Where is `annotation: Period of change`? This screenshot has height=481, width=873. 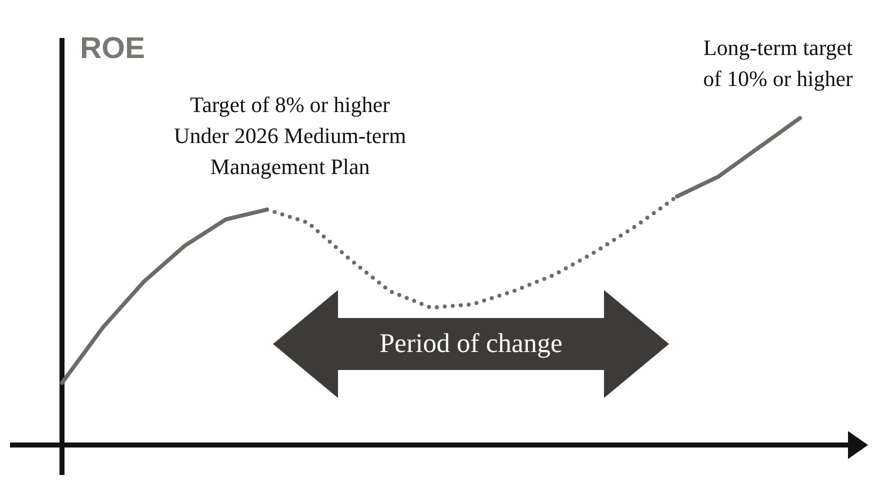 annotation: Period of change is located at coordinates (471, 343).